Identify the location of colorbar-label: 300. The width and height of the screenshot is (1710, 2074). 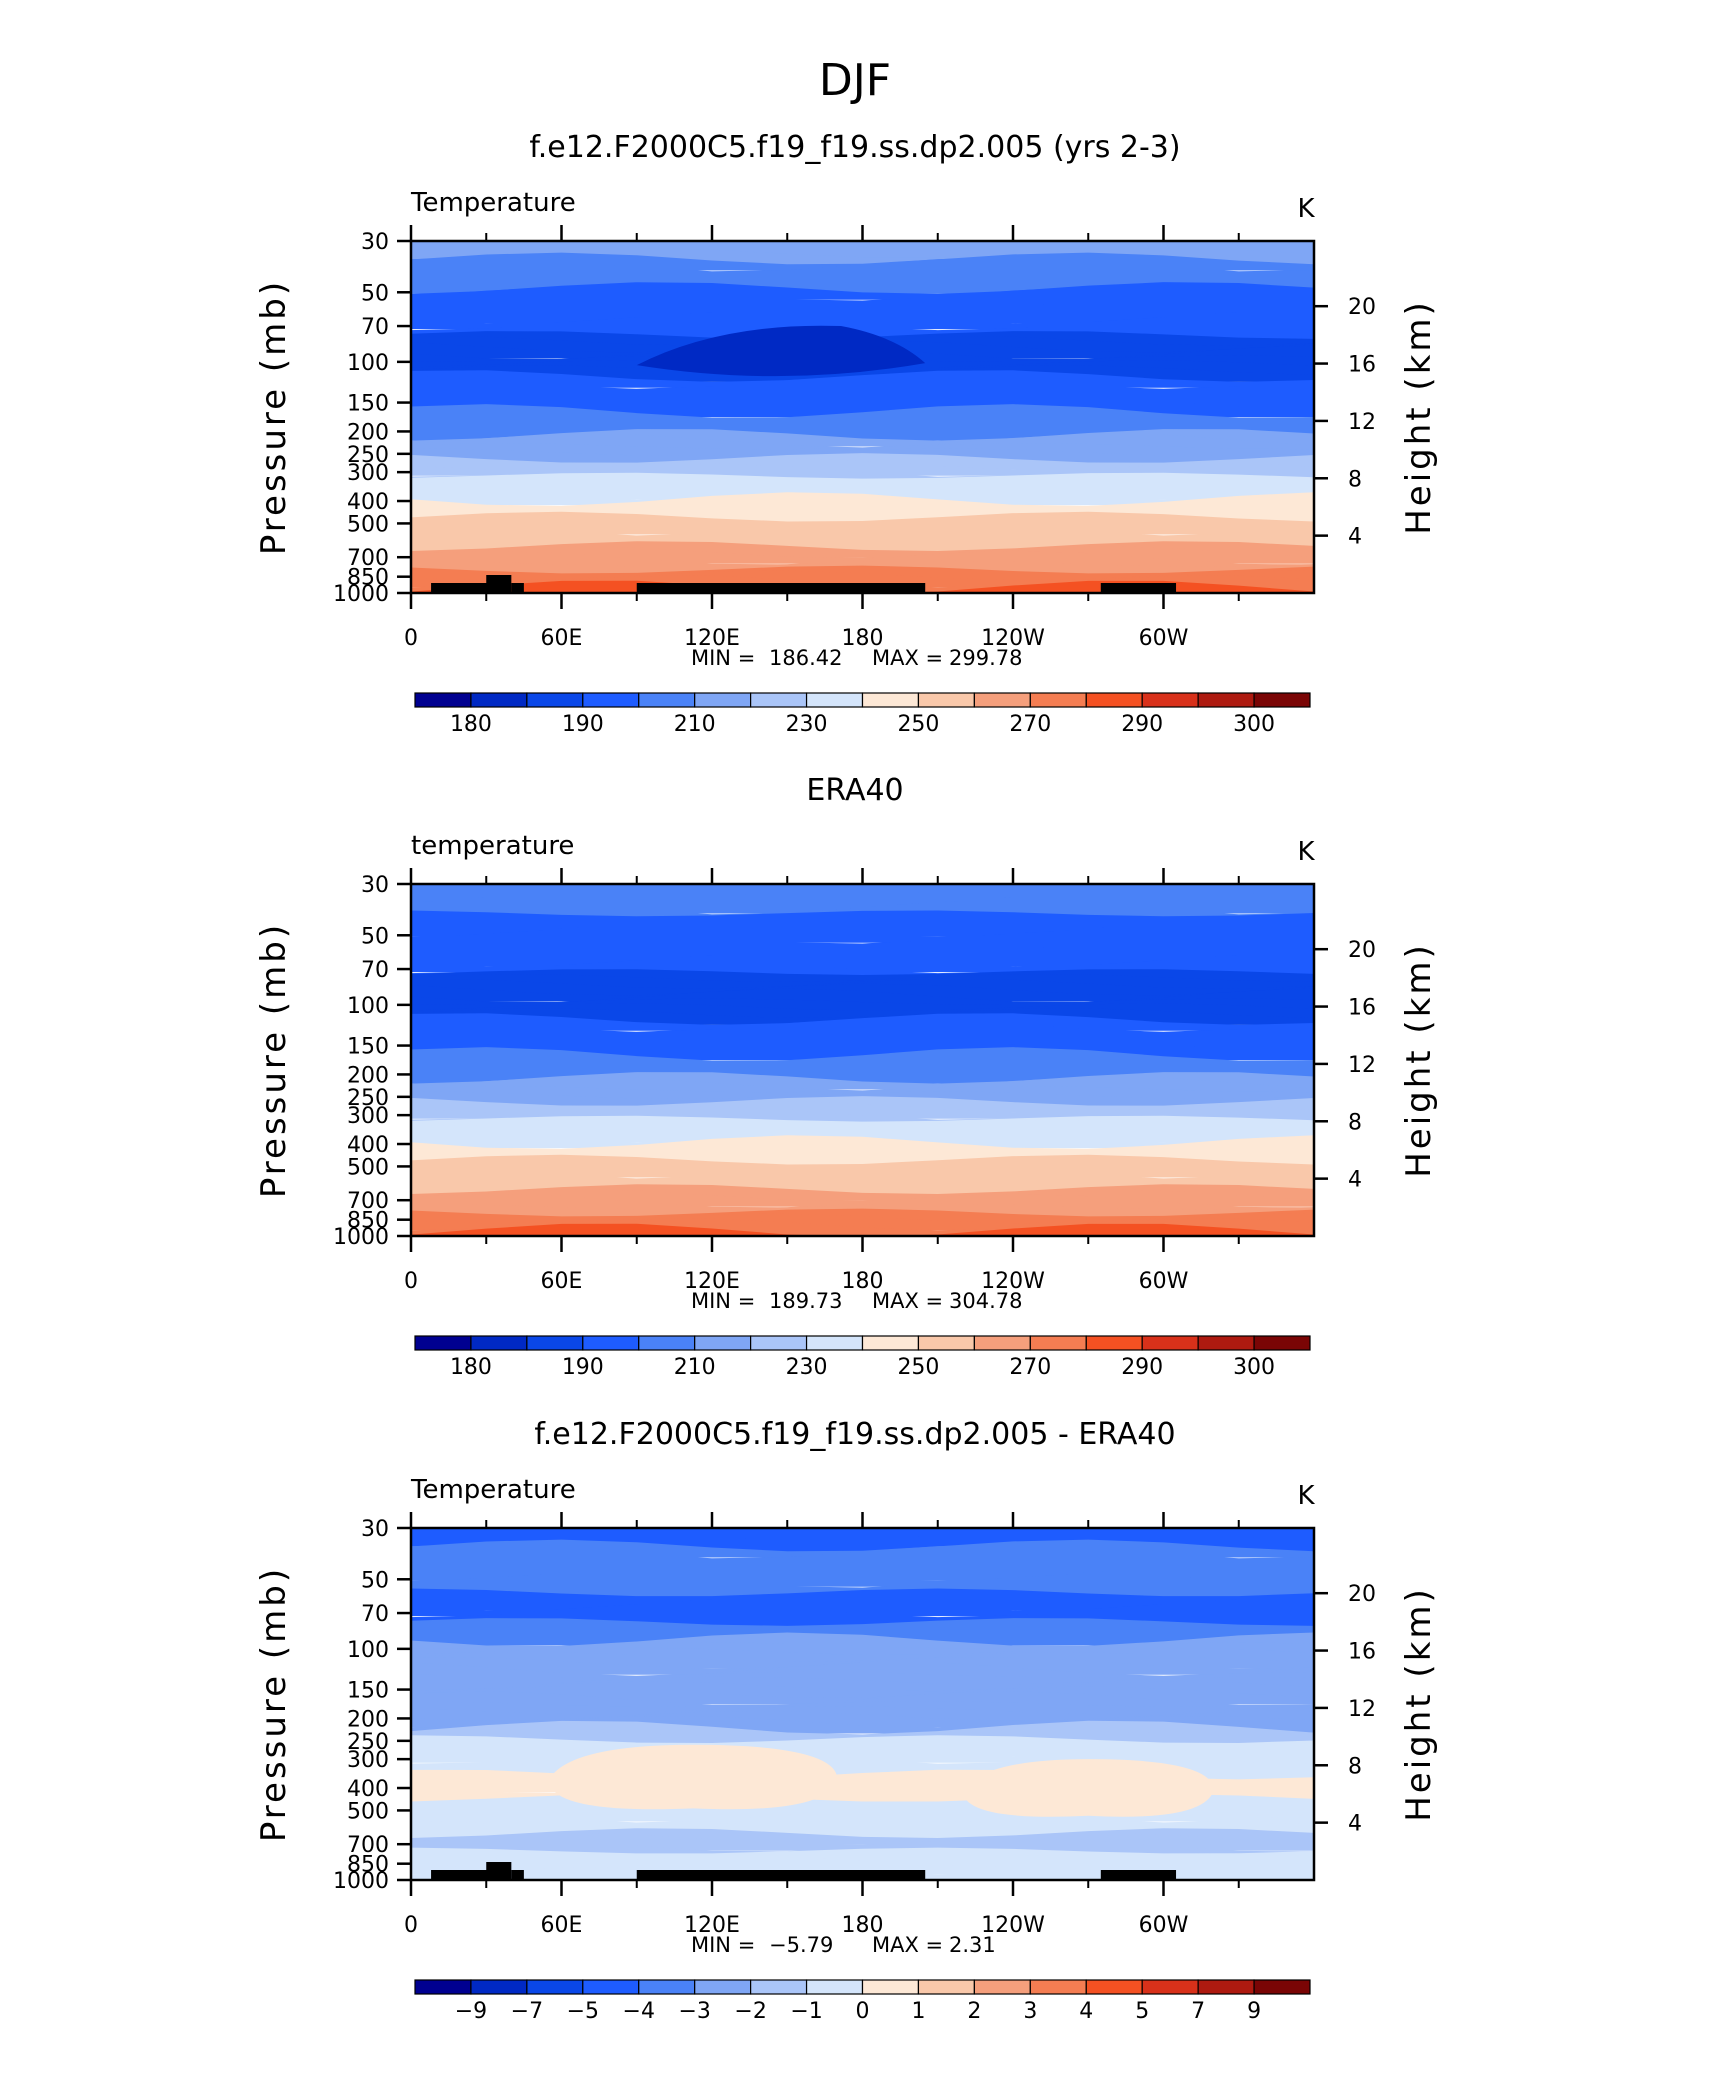
(1254, 724).